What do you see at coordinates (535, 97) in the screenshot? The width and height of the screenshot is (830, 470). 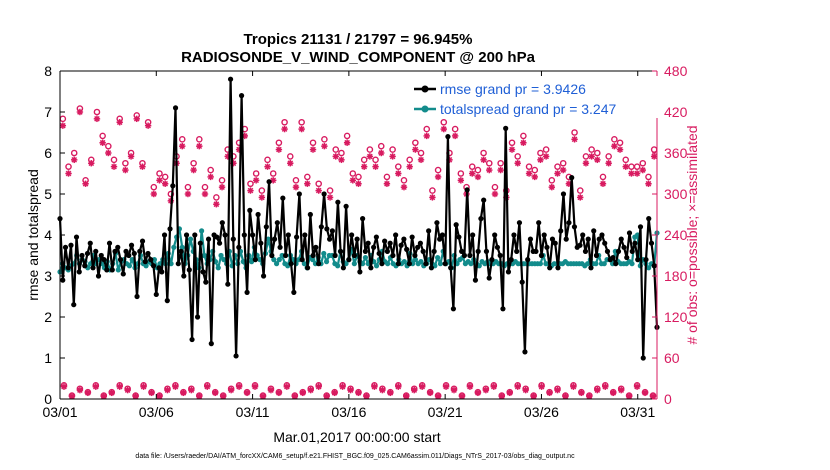 I see `legend-box` at bounding box center [535, 97].